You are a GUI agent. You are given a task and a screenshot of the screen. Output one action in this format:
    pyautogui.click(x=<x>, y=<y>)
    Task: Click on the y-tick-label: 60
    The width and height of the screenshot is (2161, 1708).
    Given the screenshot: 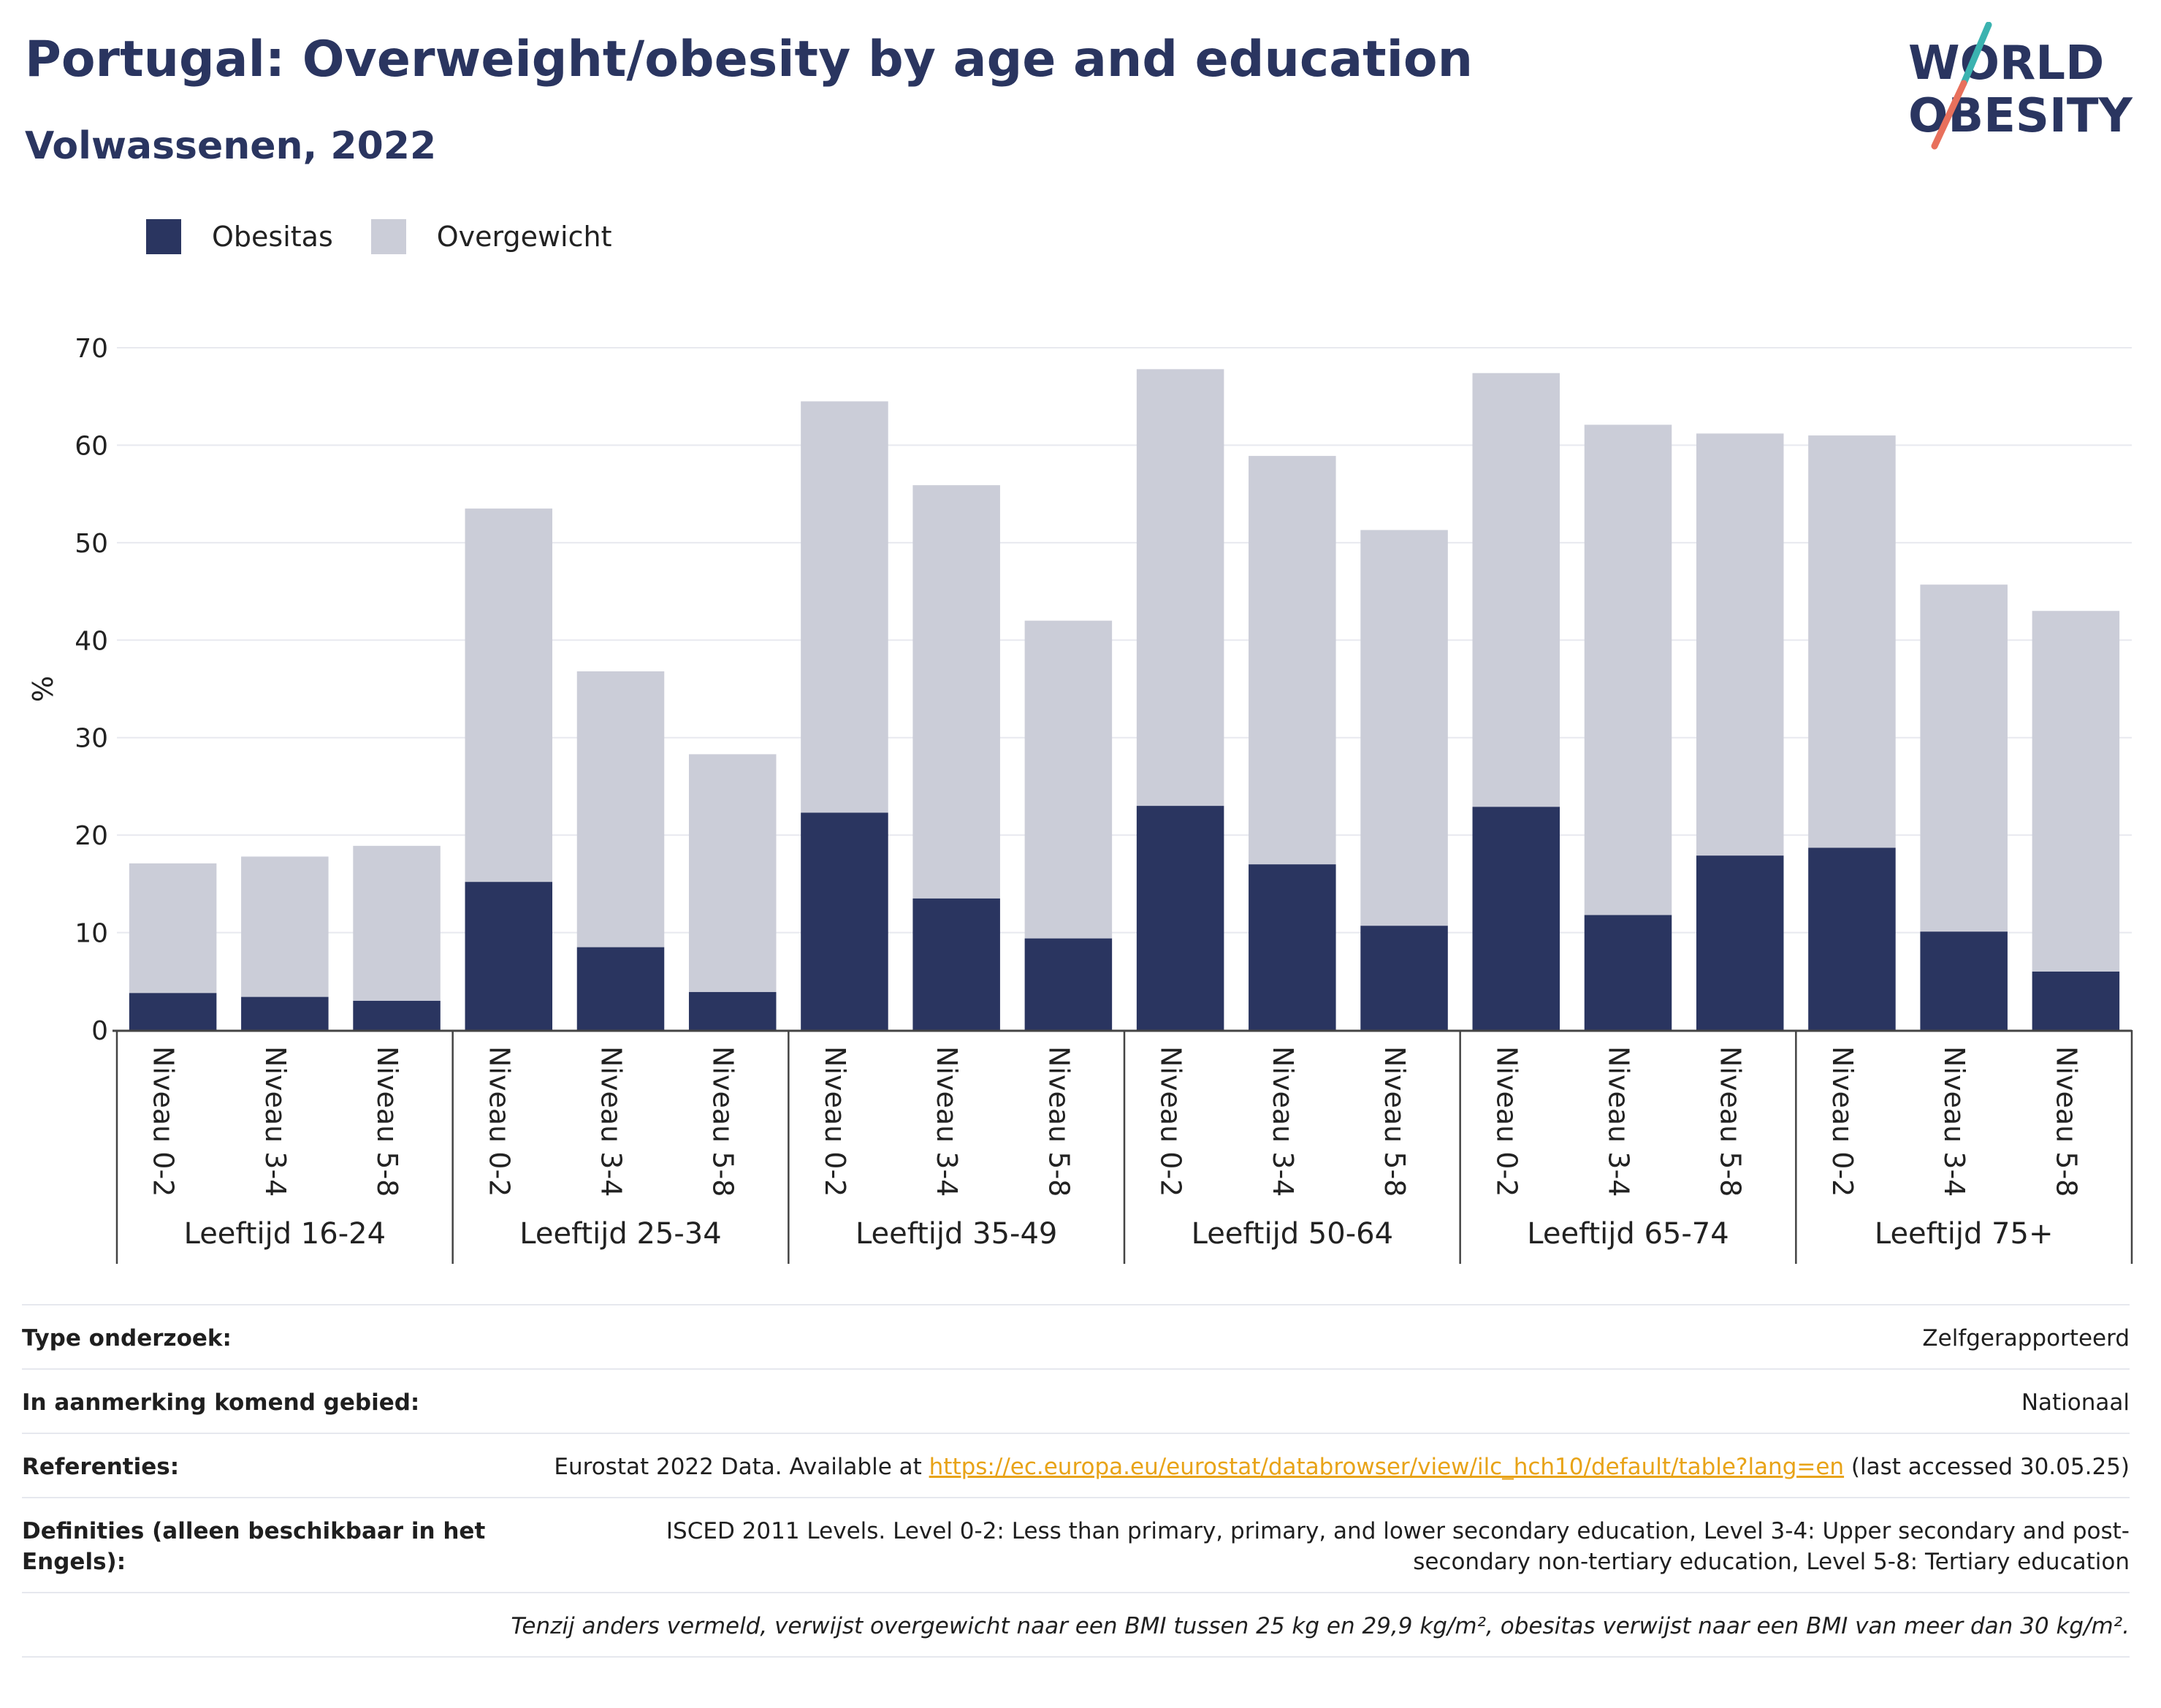 What is the action you would take?
    pyautogui.click(x=91, y=446)
    